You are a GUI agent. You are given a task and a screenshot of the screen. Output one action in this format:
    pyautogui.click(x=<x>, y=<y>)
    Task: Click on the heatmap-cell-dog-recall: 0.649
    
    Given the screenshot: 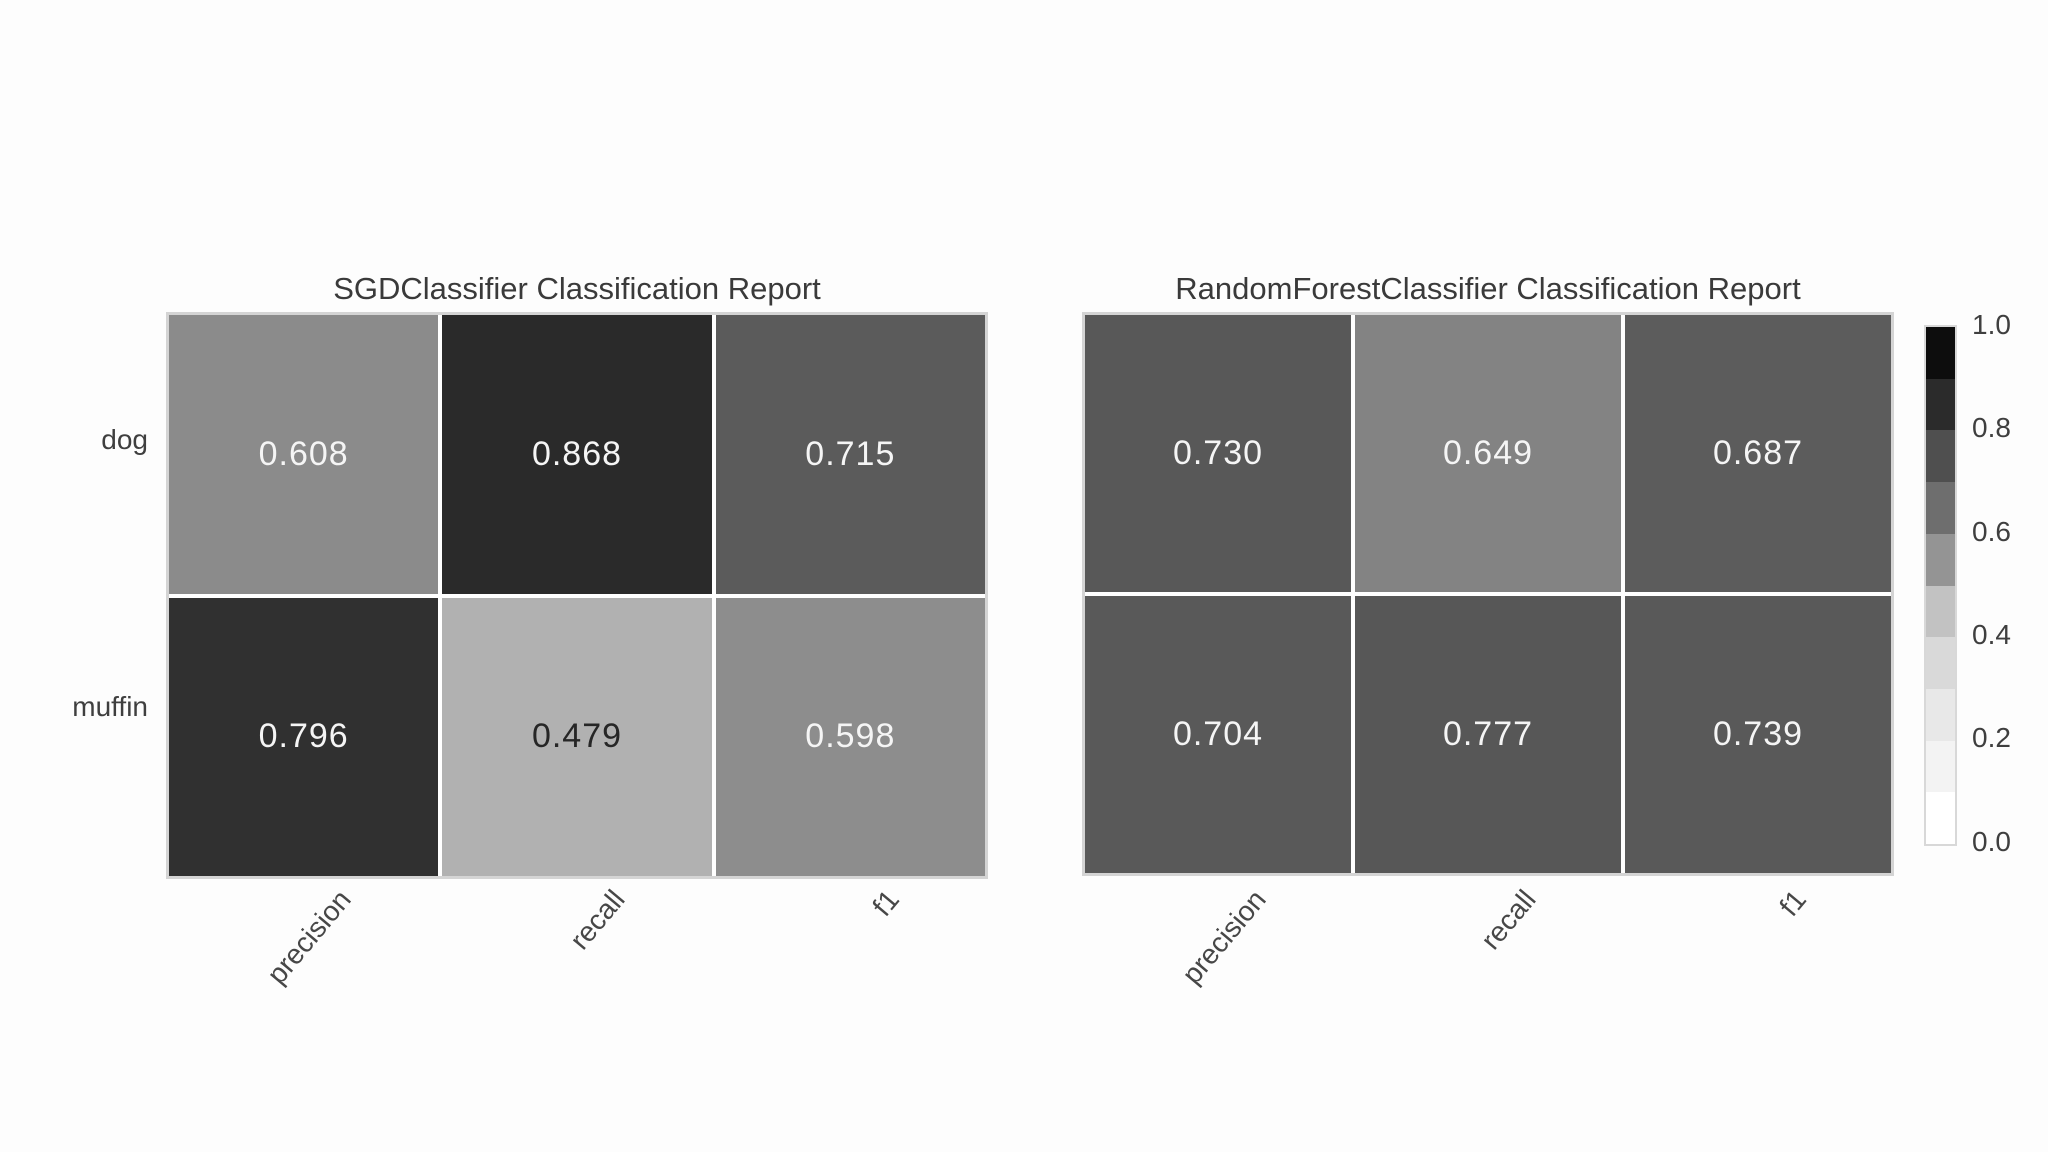 What is the action you would take?
    pyautogui.click(x=1488, y=453)
    